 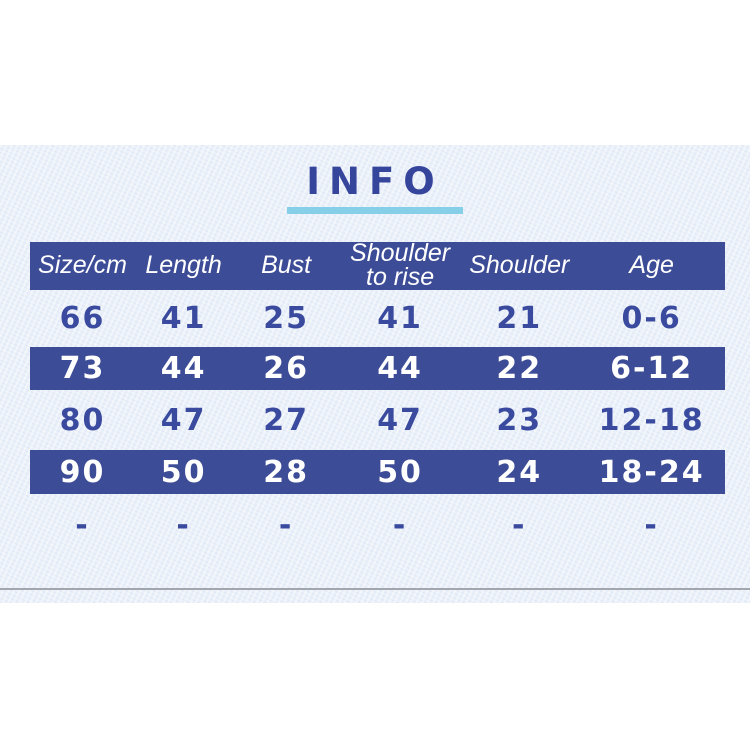 I want to click on header-cell-size: Size/cm, so click(x=82, y=266).